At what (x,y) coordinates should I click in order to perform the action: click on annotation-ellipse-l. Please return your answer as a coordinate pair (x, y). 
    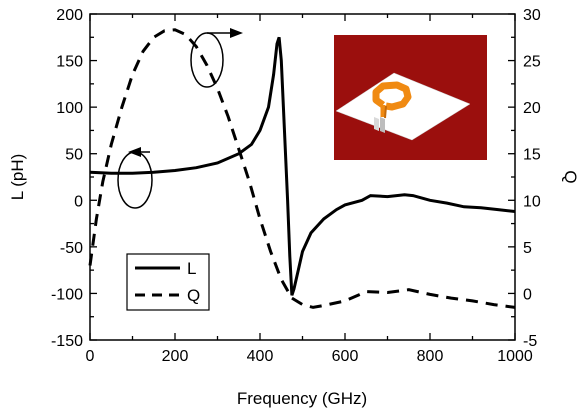
    Looking at the image, I should click on (135, 180).